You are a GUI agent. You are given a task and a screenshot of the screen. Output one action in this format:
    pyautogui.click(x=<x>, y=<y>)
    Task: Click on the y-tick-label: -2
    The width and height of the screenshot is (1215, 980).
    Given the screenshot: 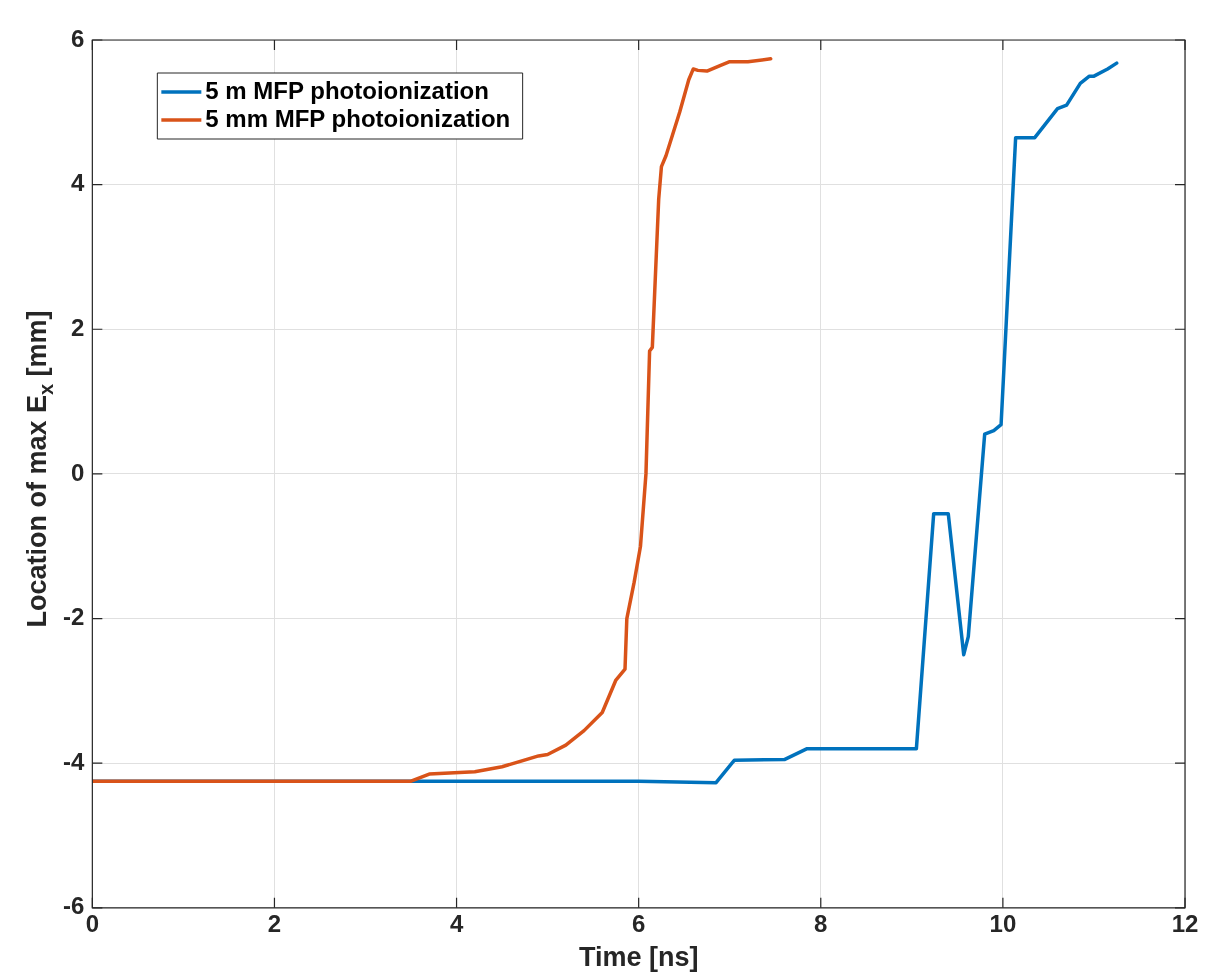 What is the action you would take?
    pyautogui.click(x=74, y=617)
    